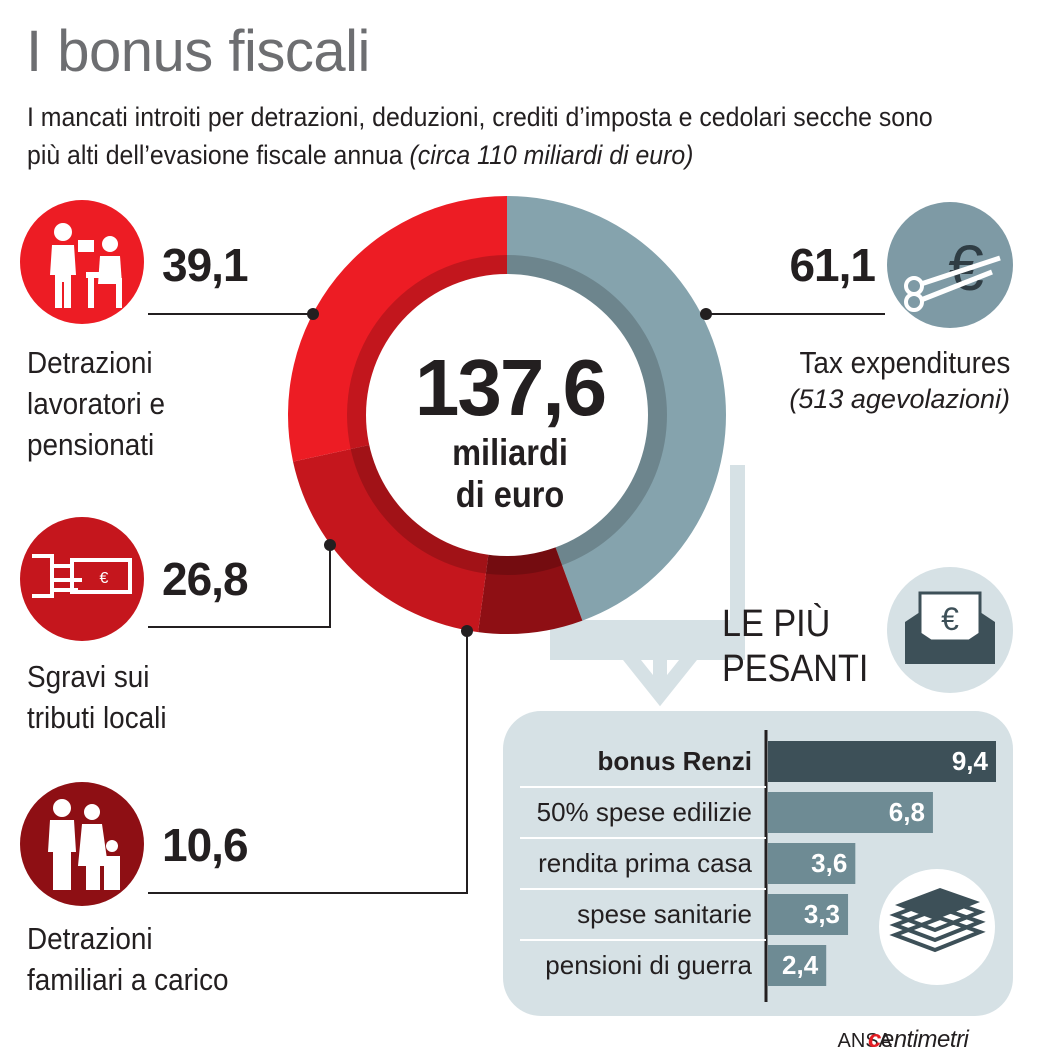  I want to click on leader-line-familiari, so click(308, 762).